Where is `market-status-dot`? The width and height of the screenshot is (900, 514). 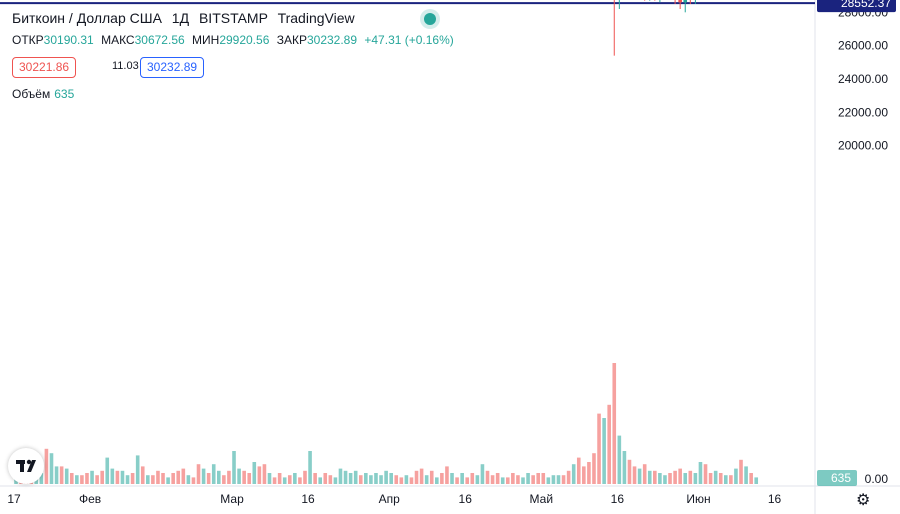
market-status-dot is located at coordinates (430, 19).